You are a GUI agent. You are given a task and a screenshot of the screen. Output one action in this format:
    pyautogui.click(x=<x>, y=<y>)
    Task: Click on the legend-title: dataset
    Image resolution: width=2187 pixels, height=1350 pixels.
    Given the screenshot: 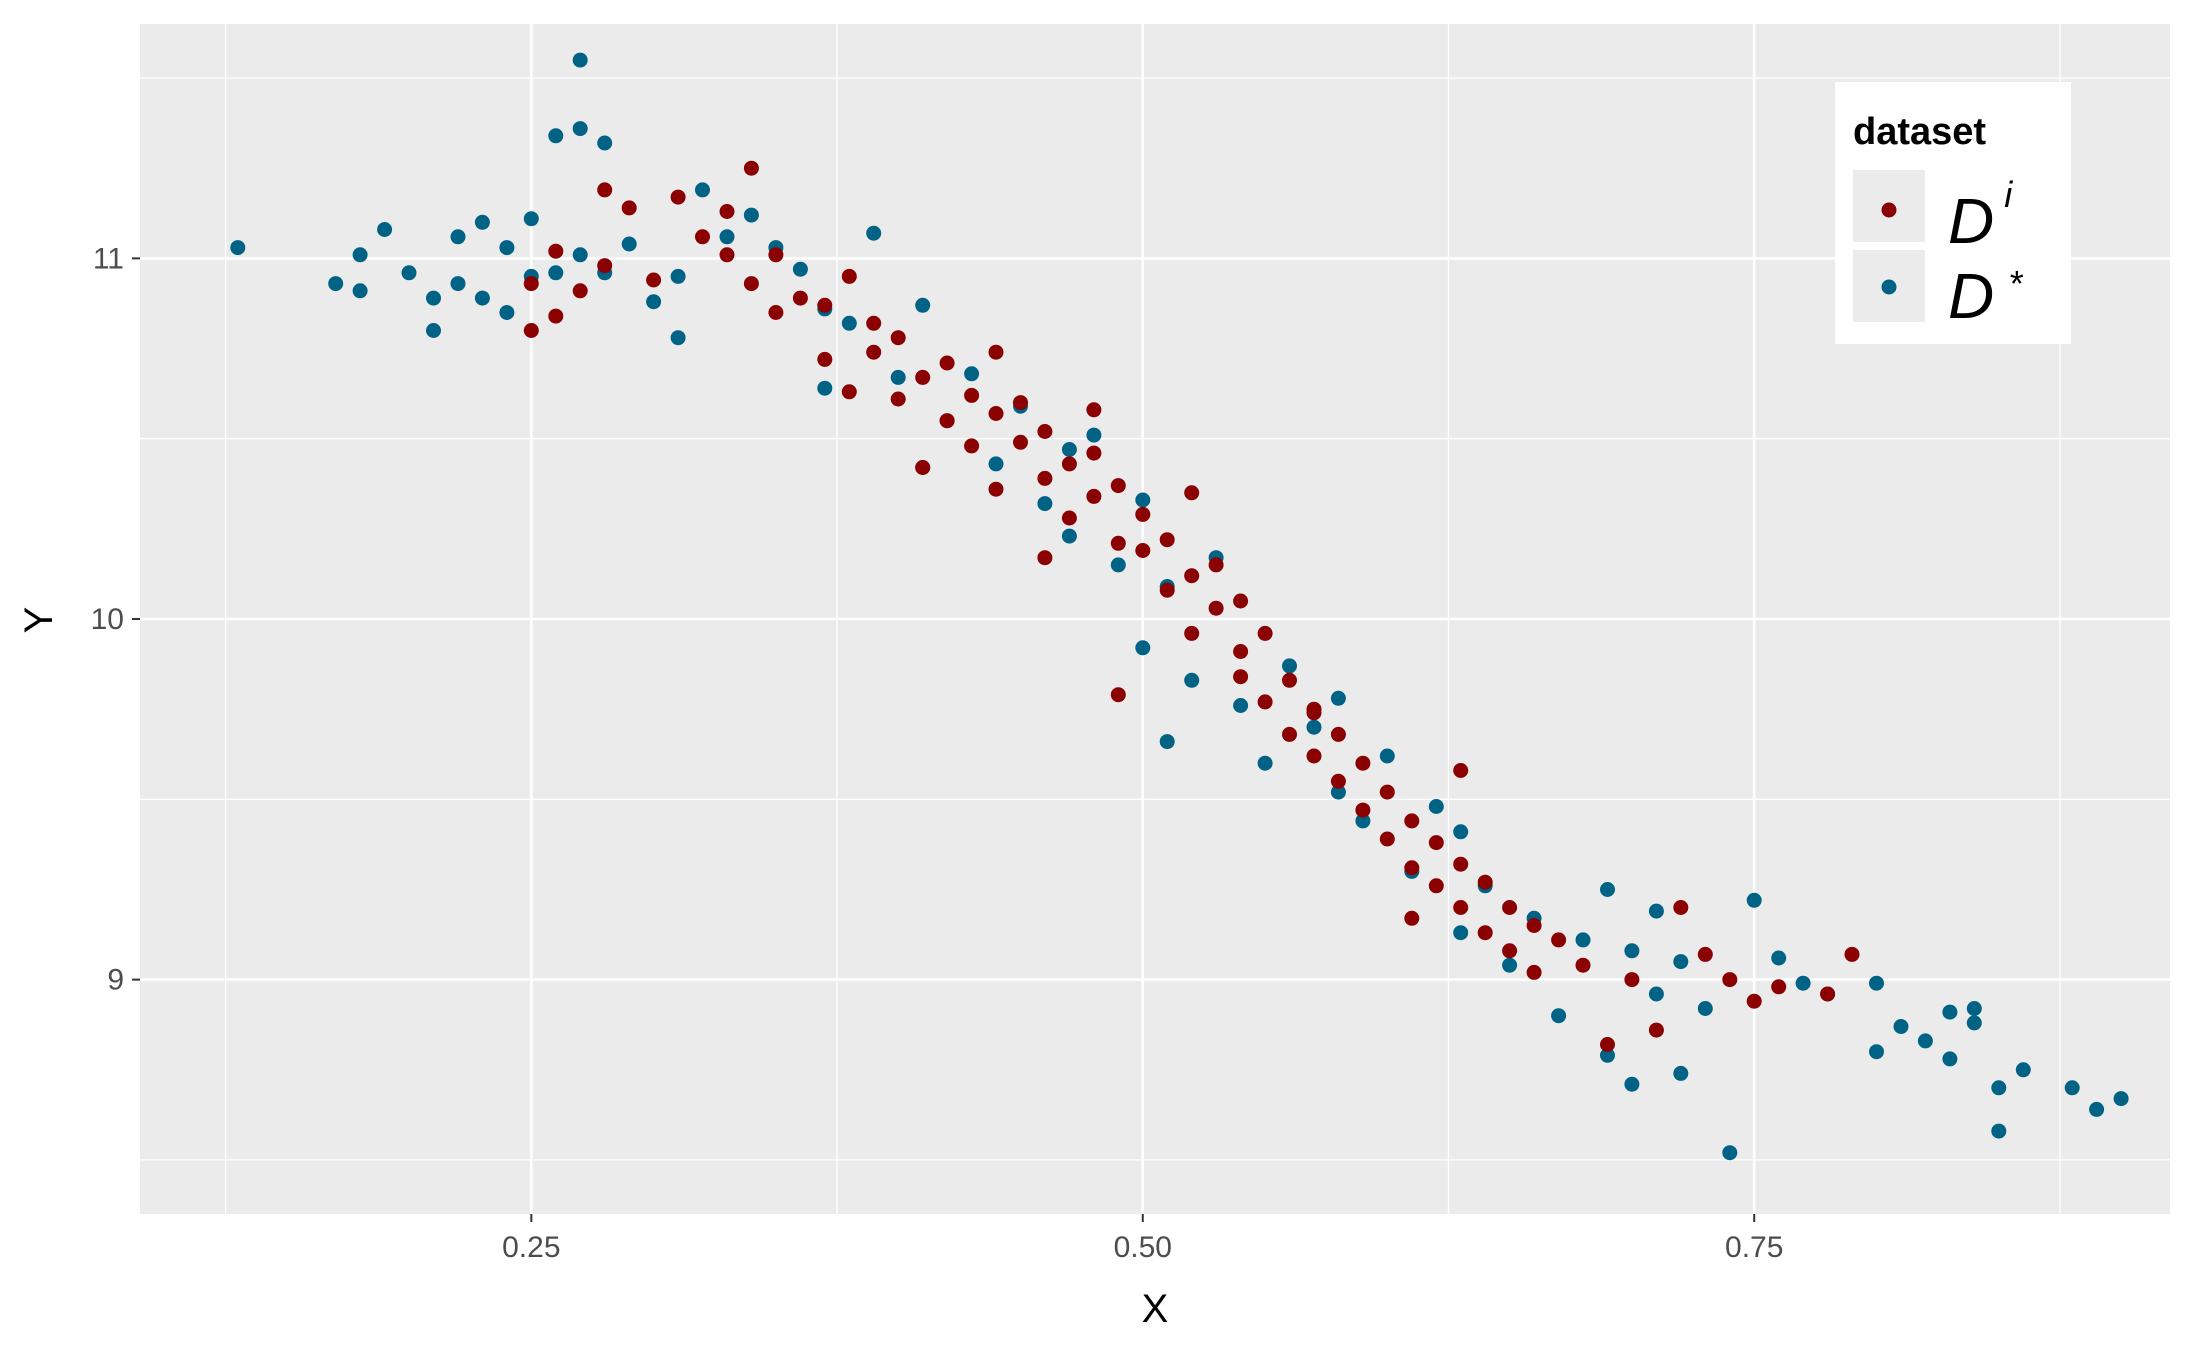 What is the action you would take?
    pyautogui.click(x=1919, y=132)
    